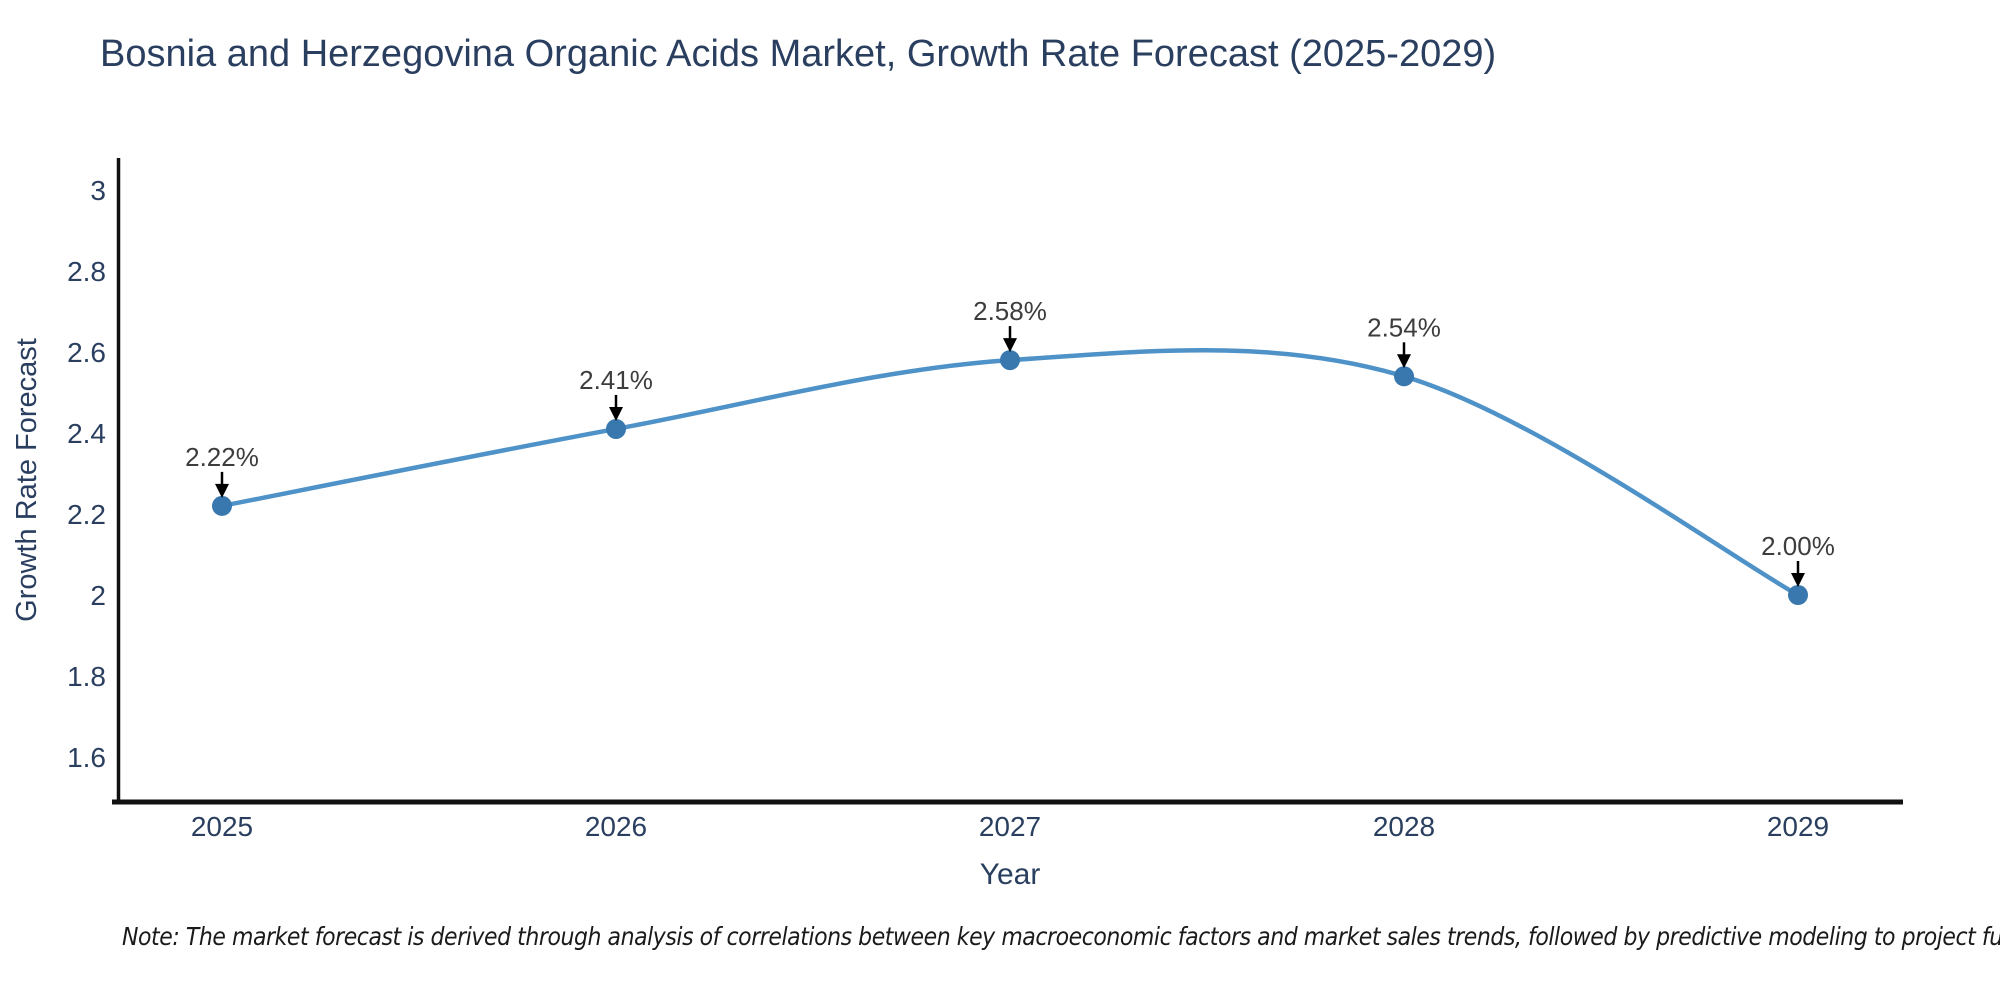 Image resolution: width=2000 pixels, height=1000 pixels. I want to click on y-tick-label: 2, so click(98, 595).